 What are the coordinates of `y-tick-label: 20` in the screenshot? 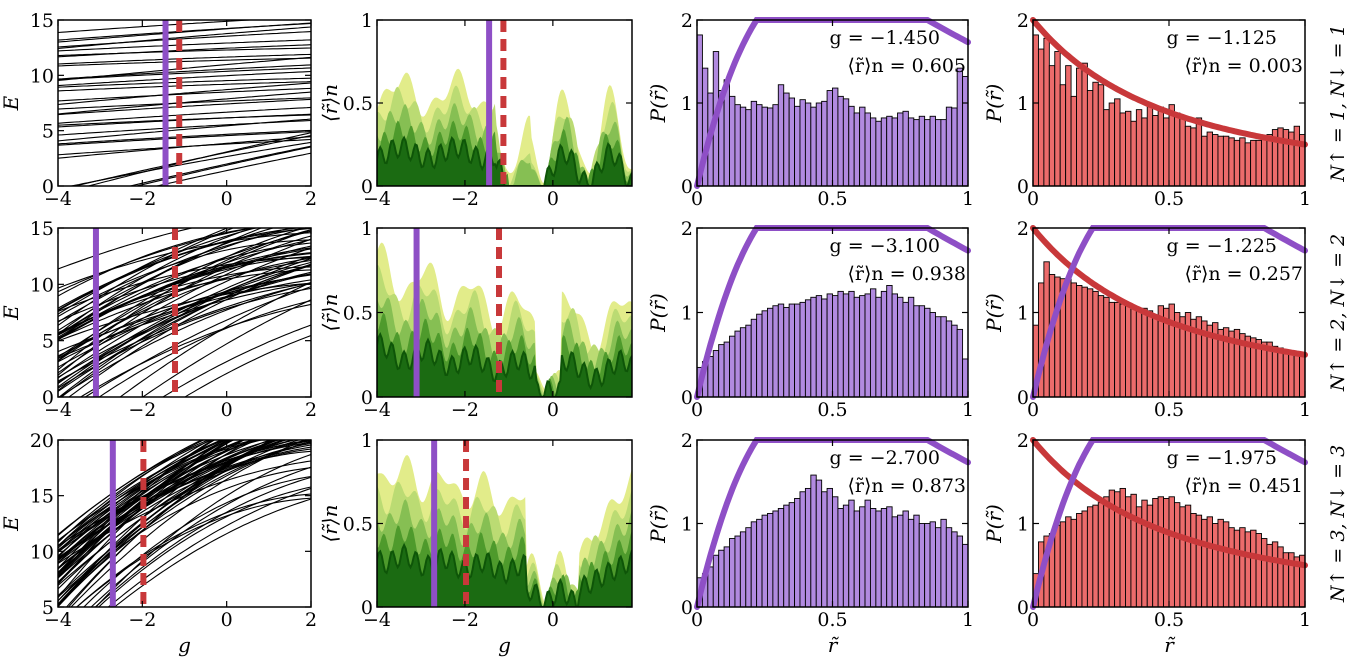 It's located at (42, 441).